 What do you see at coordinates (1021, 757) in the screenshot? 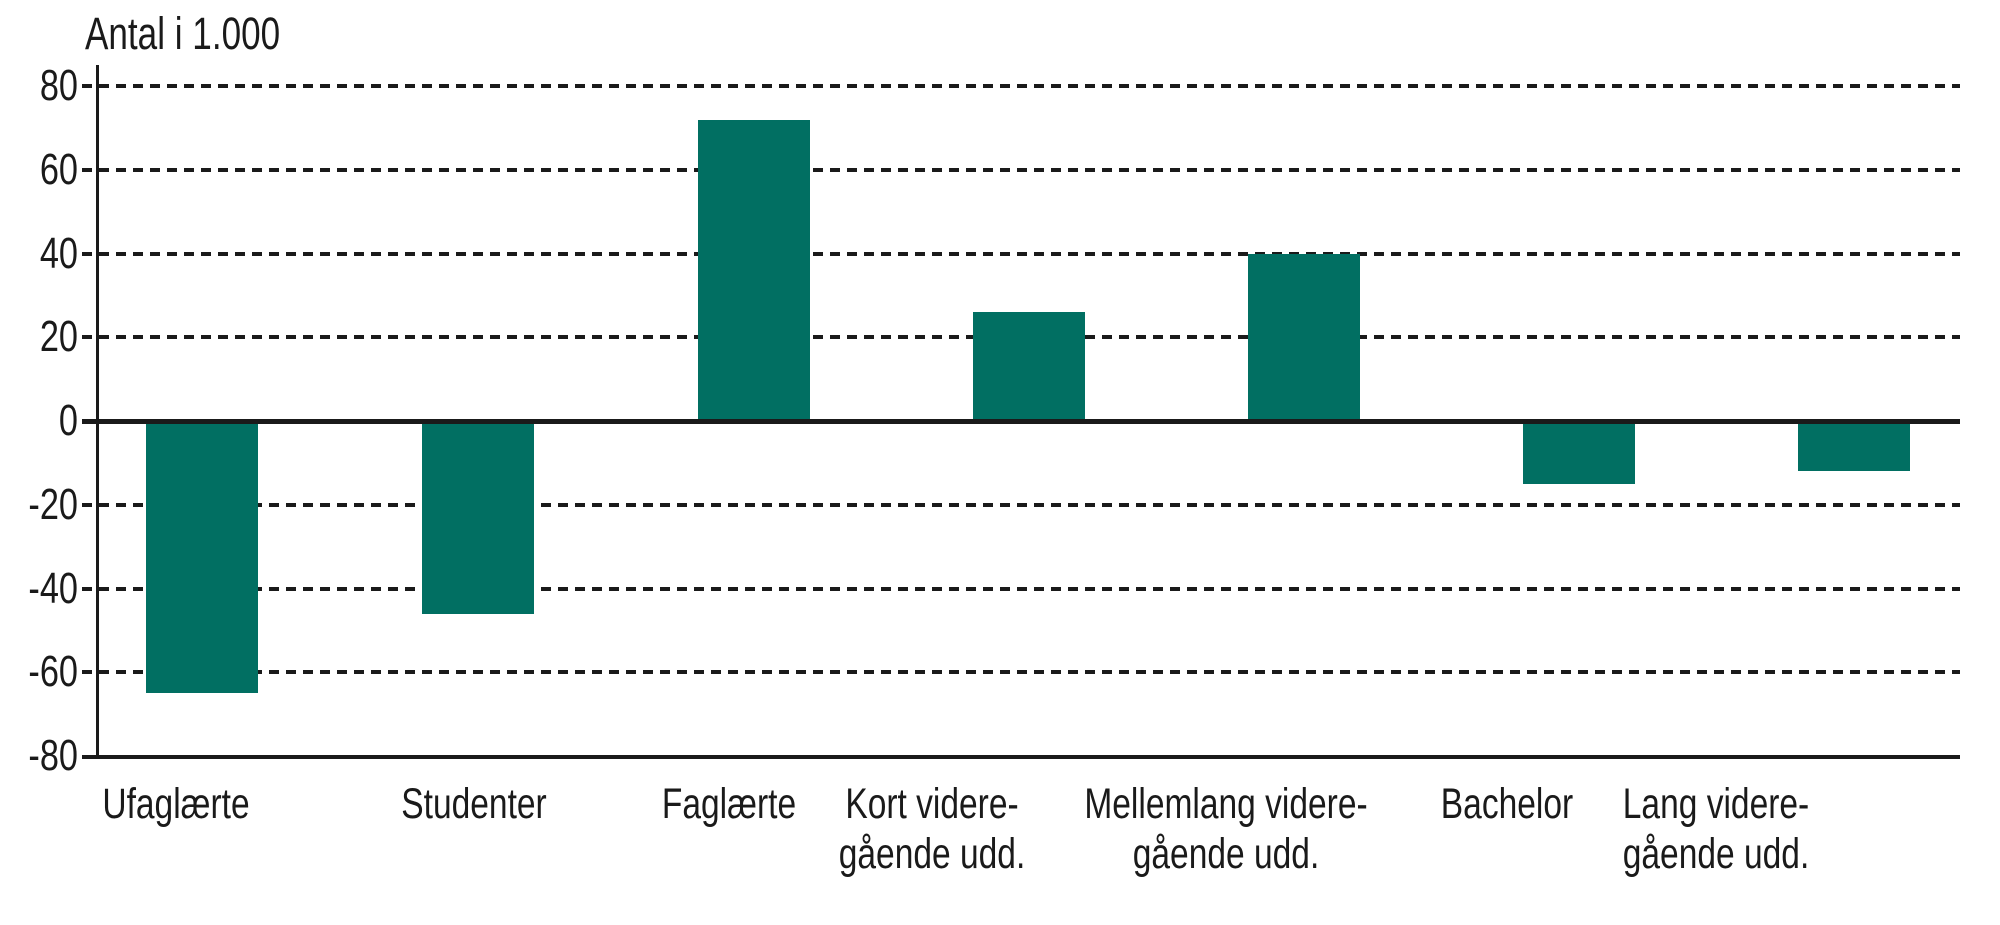
I see `x-axis-line` at bounding box center [1021, 757].